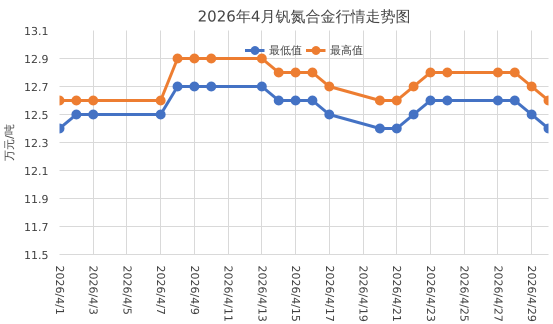  I want to click on y-axis-title: 万元/吨, so click(9, 142).